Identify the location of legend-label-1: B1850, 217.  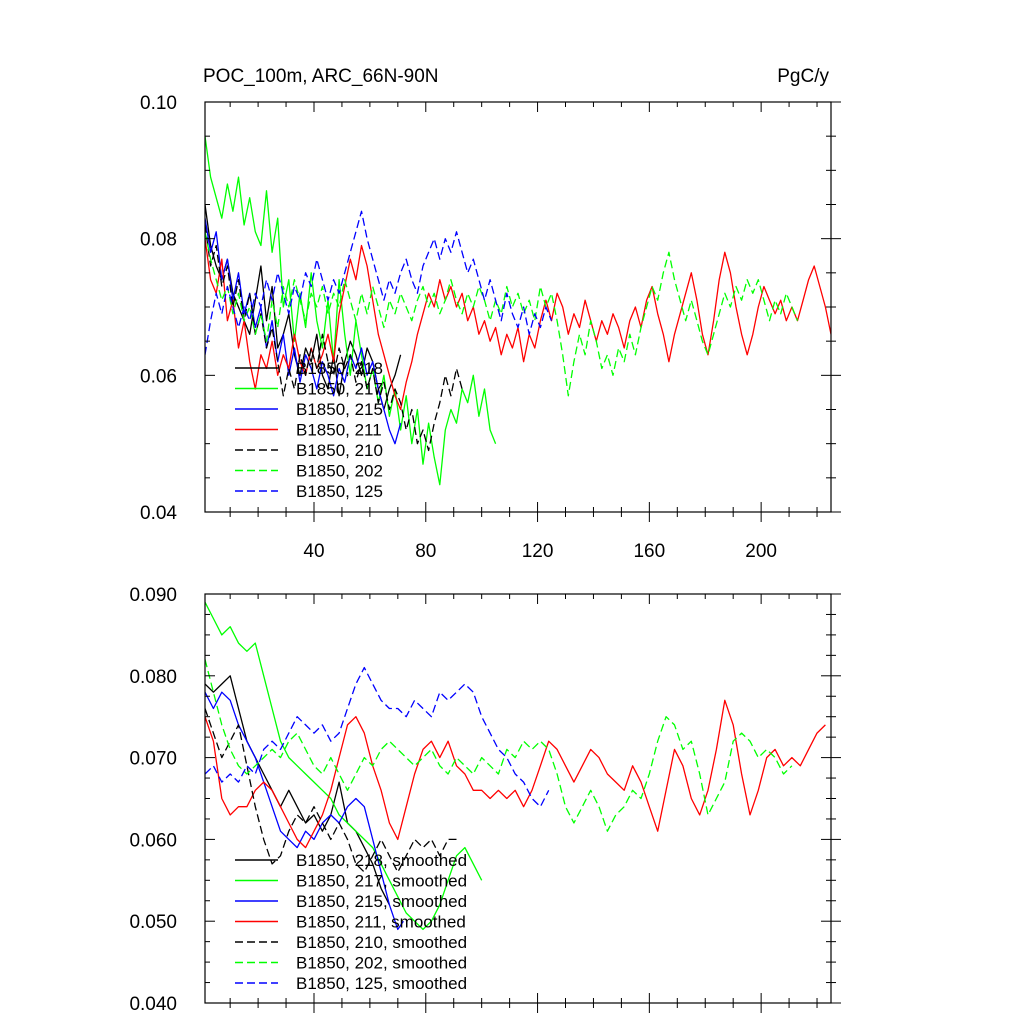
(339, 389).